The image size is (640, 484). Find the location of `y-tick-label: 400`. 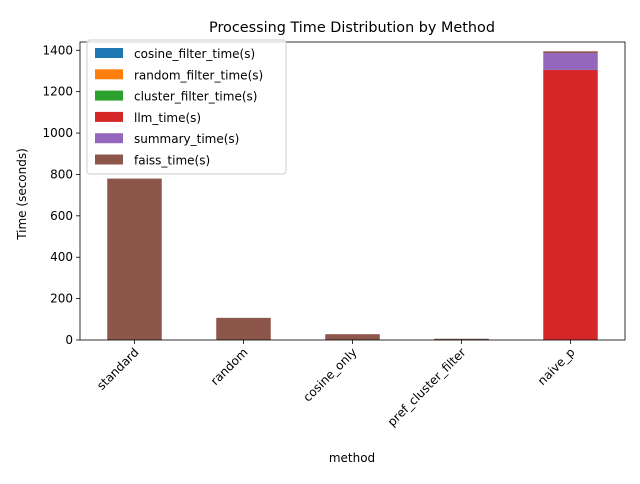

y-tick-label: 400 is located at coordinates (61, 257).